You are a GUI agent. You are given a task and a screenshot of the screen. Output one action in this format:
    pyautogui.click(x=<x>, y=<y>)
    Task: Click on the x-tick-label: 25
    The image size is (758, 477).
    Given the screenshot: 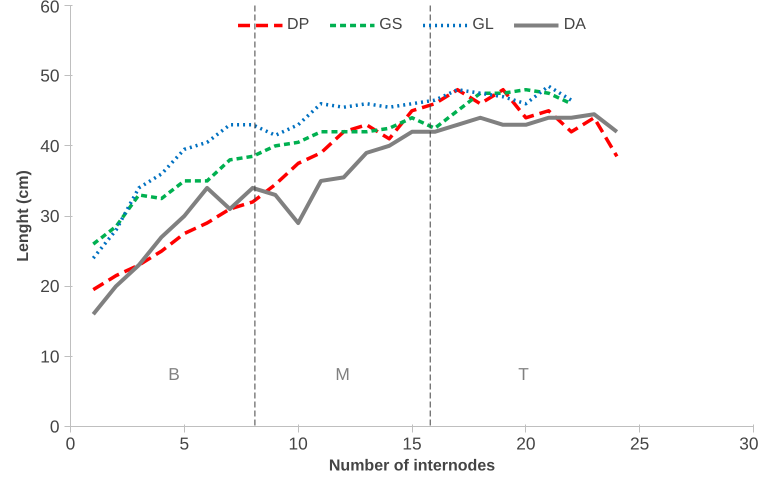 What is the action you would take?
    pyautogui.click(x=640, y=444)
    